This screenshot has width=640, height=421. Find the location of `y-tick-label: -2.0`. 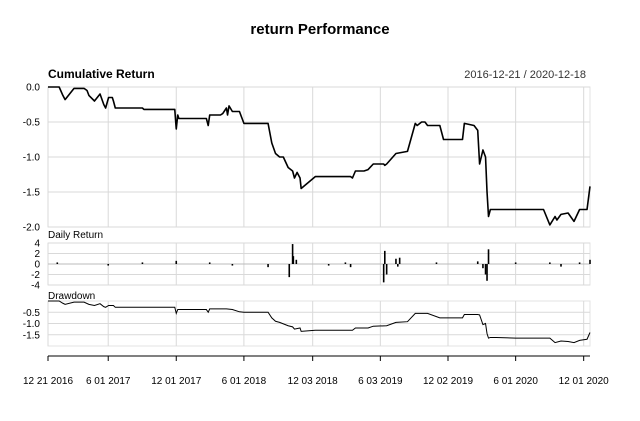

y-tick-label: -2.0 is located at coordinates (32, 228).